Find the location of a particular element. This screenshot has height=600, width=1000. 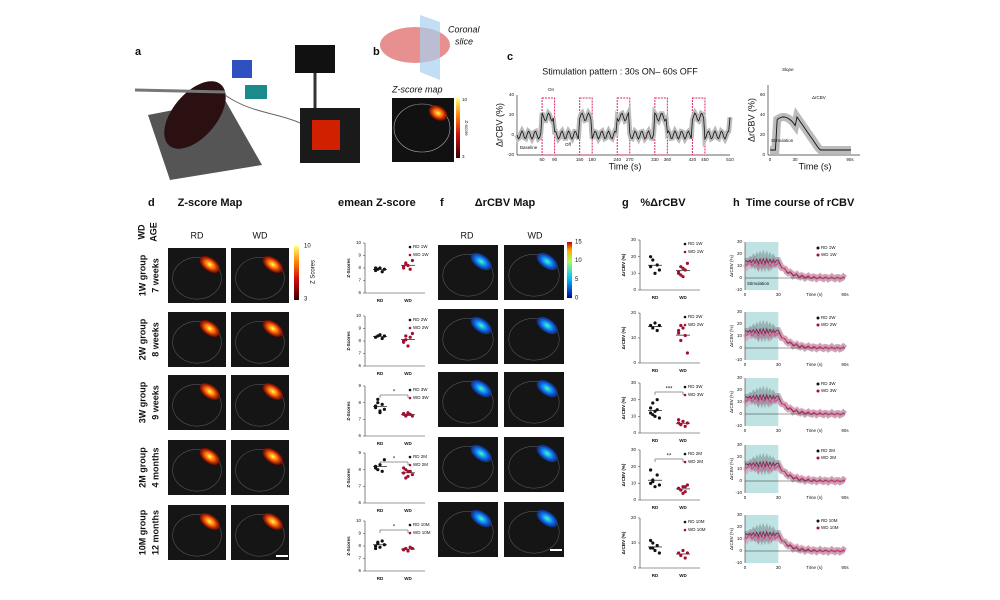

label: a is located at coordinates (138, 52).